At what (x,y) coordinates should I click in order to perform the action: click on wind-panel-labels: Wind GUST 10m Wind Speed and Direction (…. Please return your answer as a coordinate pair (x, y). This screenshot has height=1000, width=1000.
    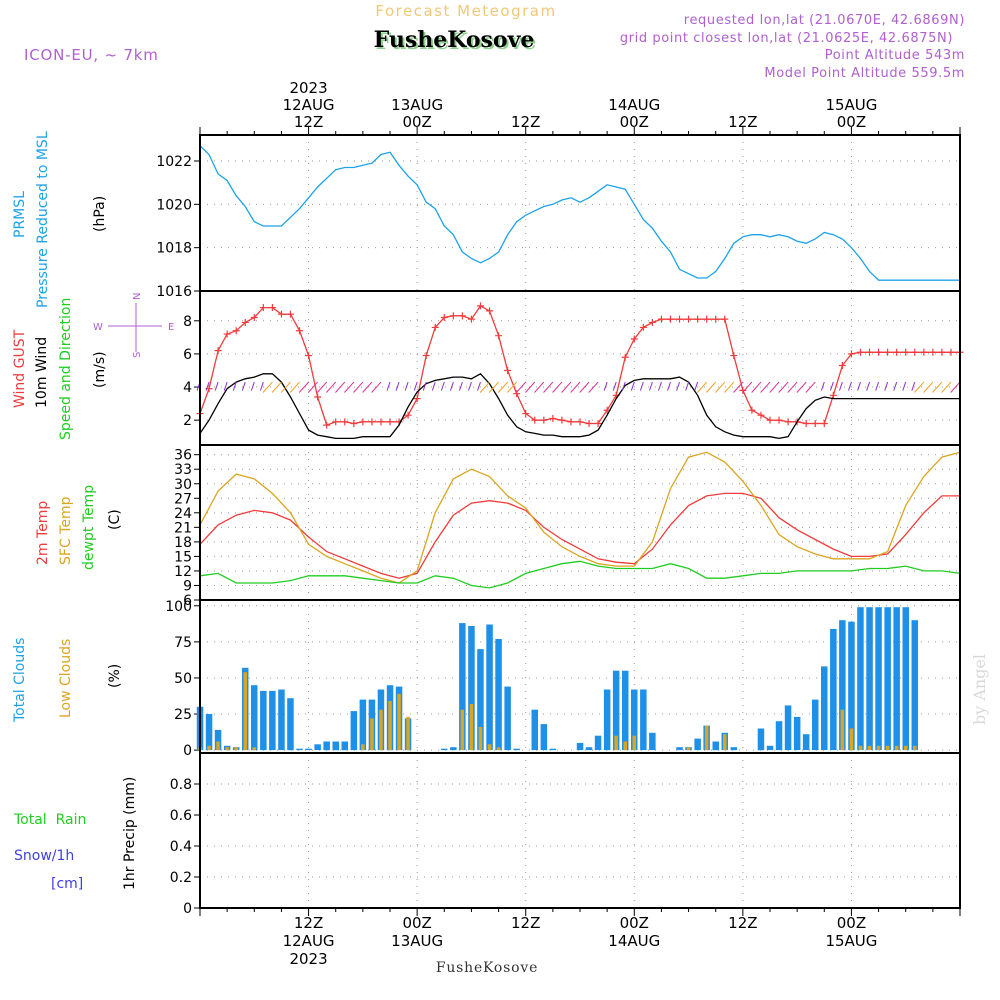
    Looking at the image, I should click on (93, 366).